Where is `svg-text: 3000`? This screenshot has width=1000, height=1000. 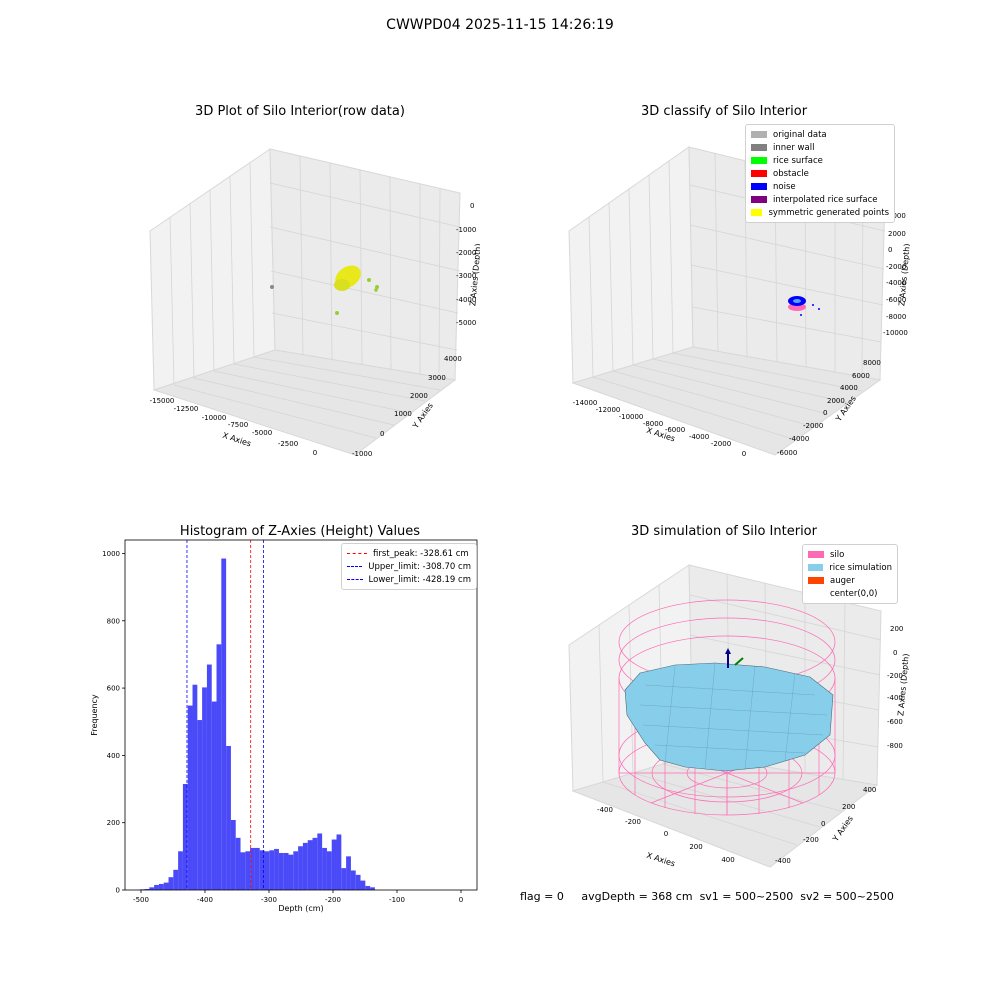 svg-text: 3000 is located at coordinates (437, 378).